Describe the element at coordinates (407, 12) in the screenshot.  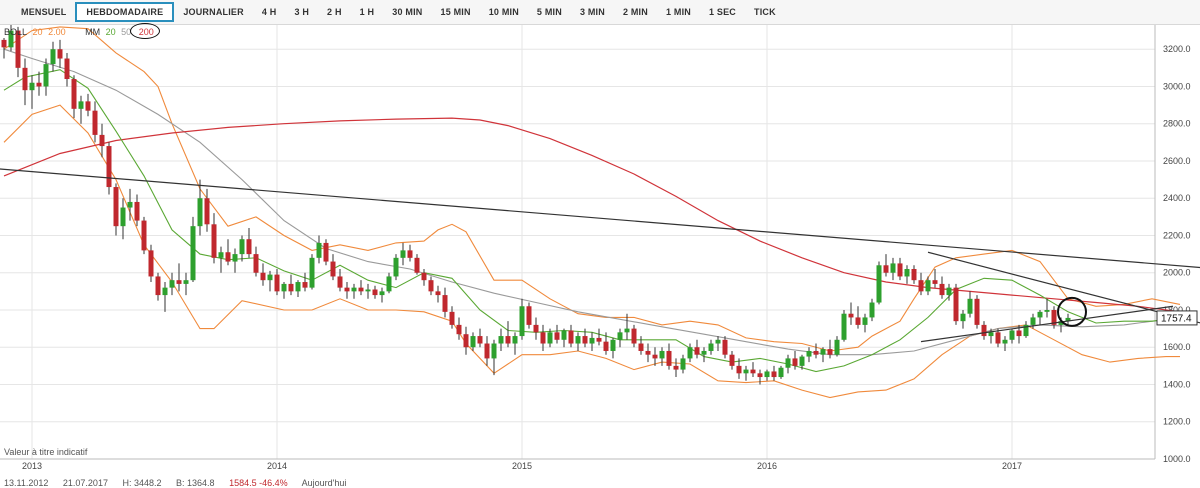
I see `timeframe-30-min: 30 MIN` at that location.